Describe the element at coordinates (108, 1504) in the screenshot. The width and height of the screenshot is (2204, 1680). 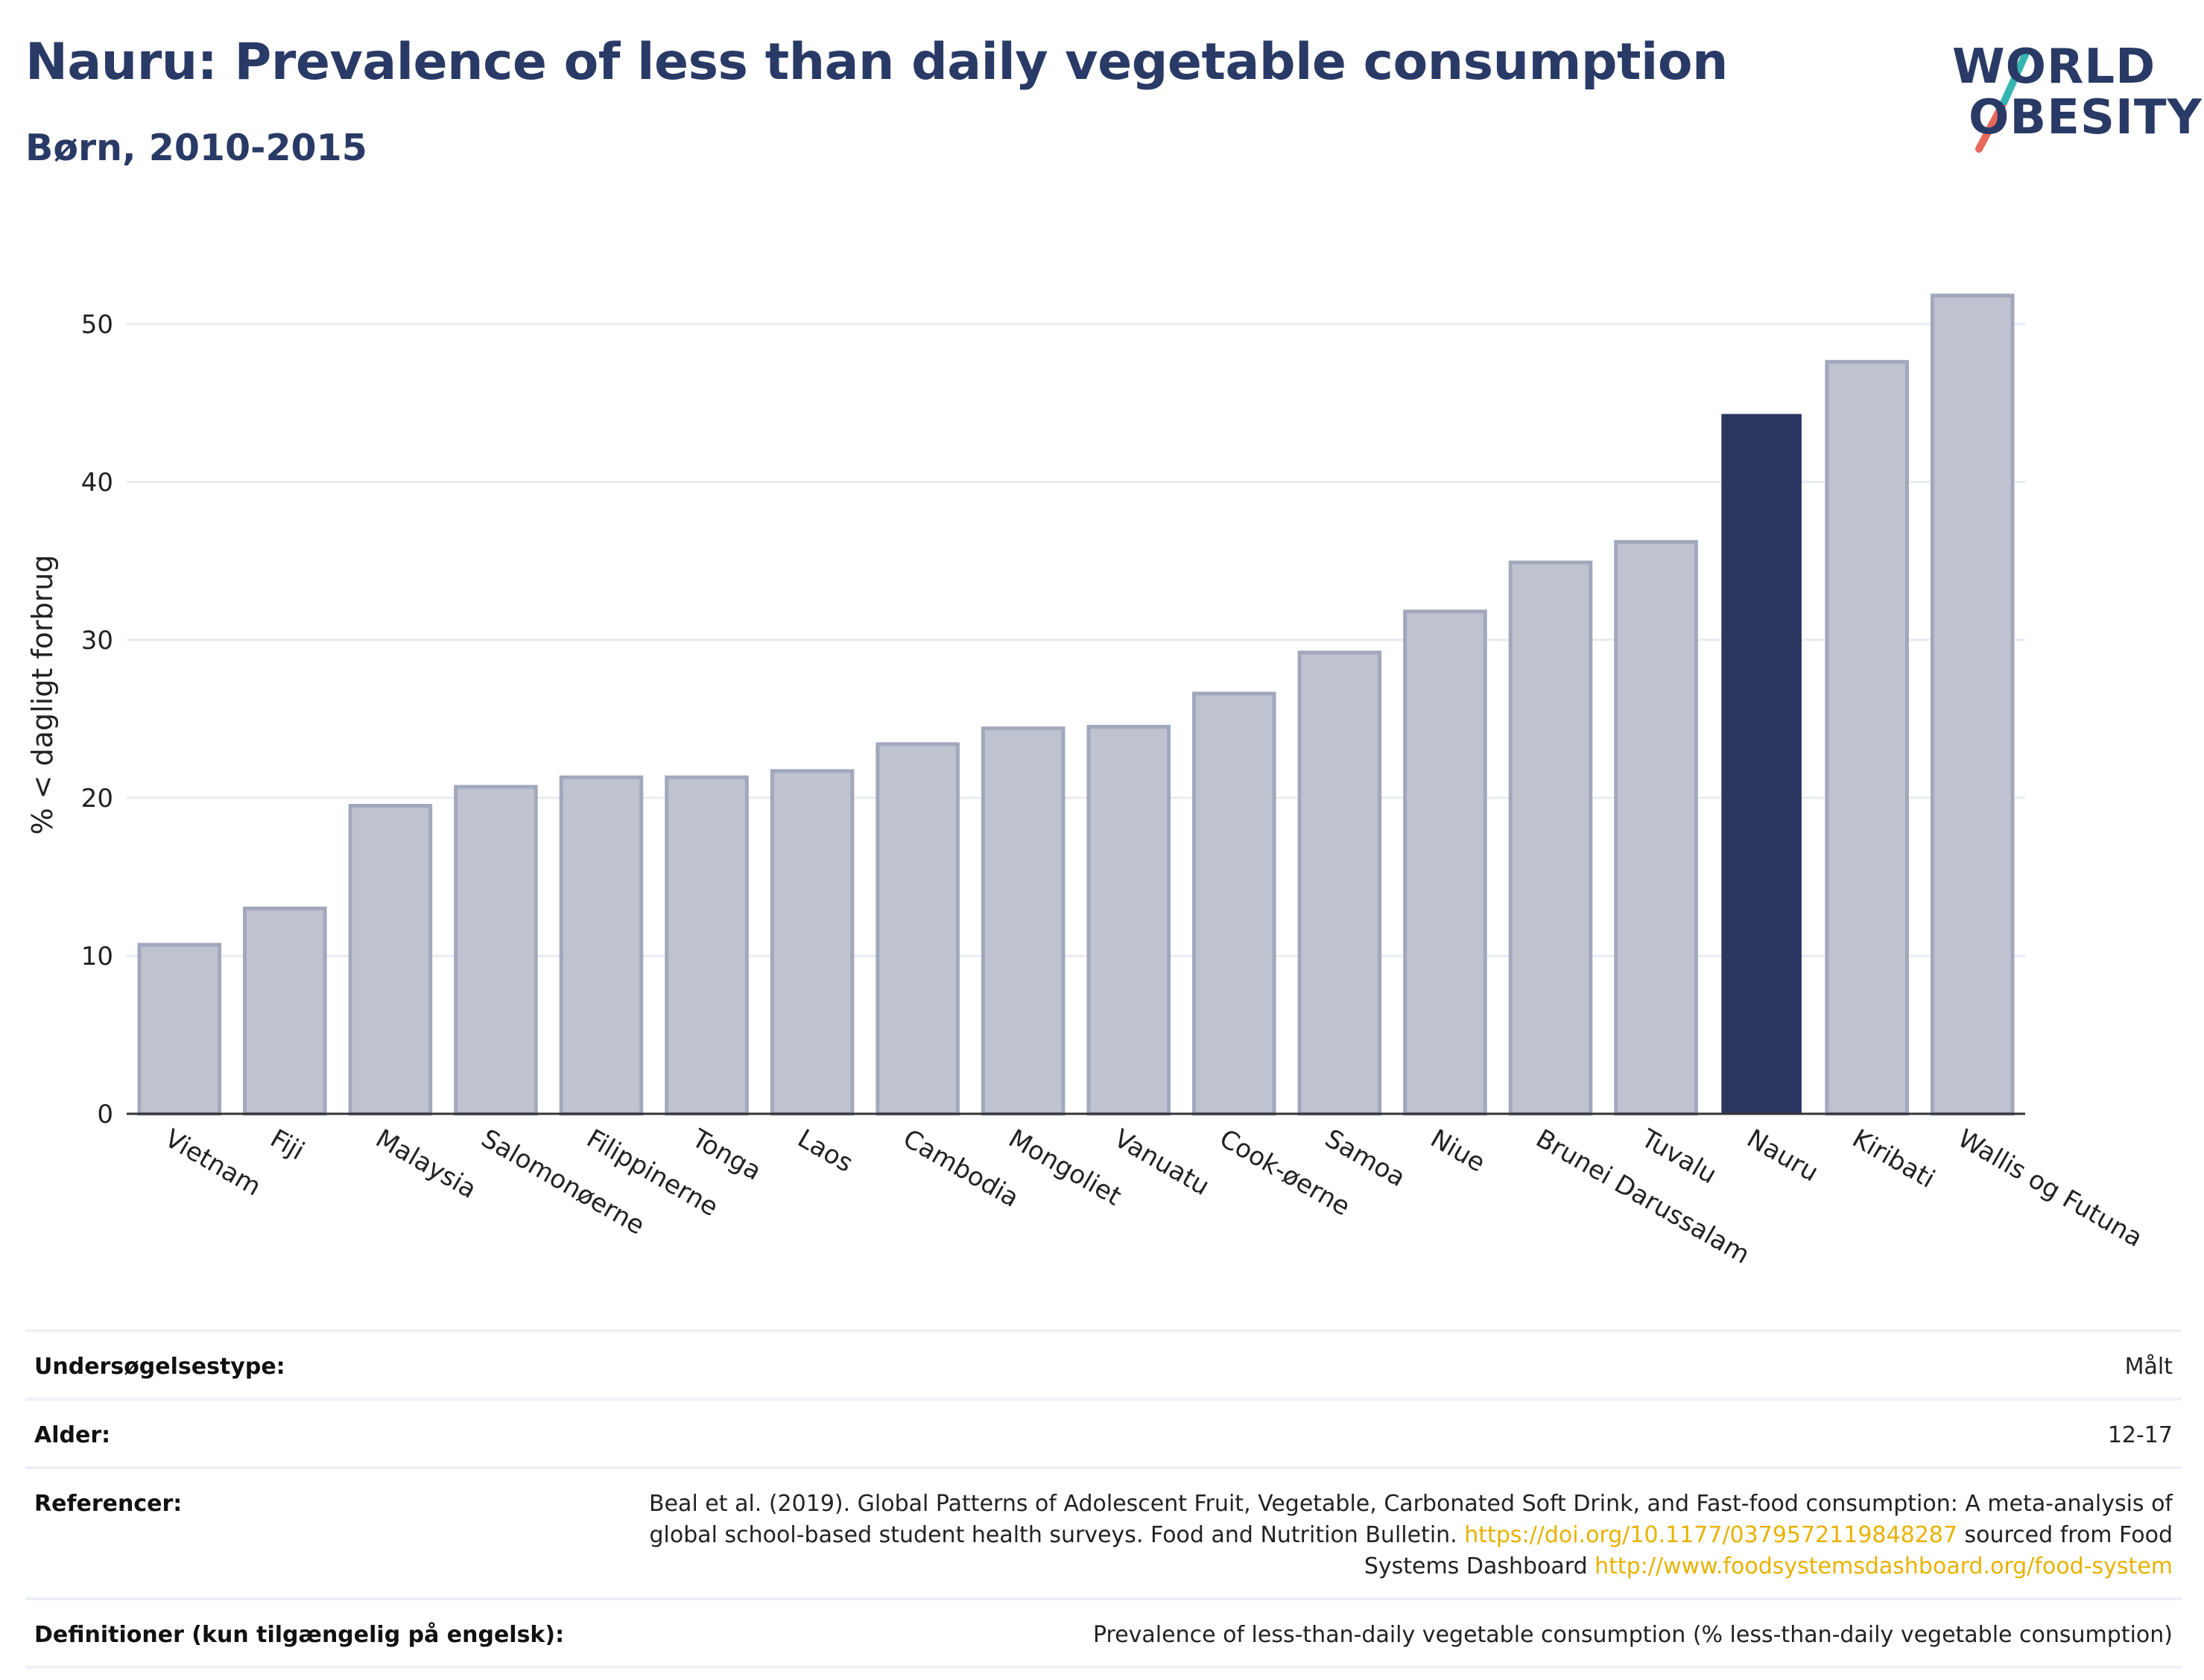
I see `references-label: Referencer:` at that location.